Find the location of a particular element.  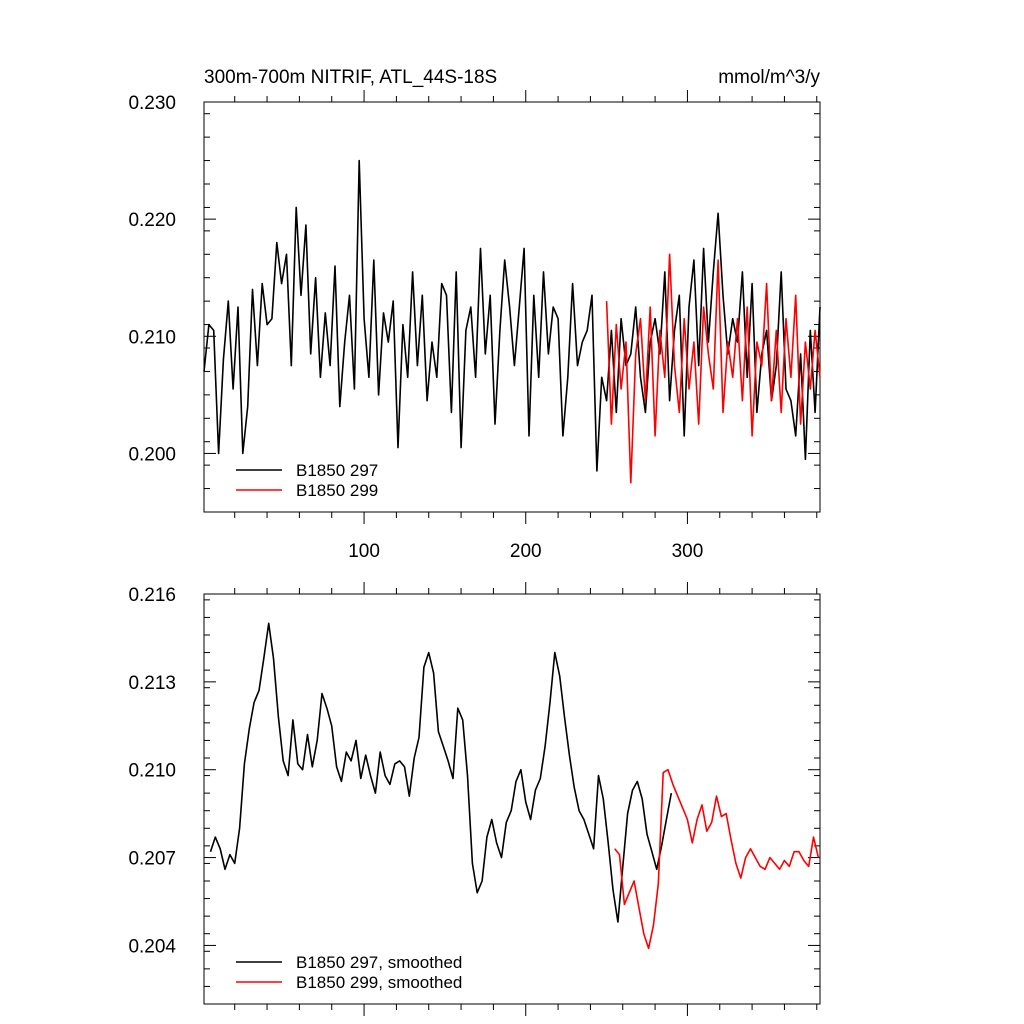

y-tick-label: 0.230 is located at coordinates (152, 103).